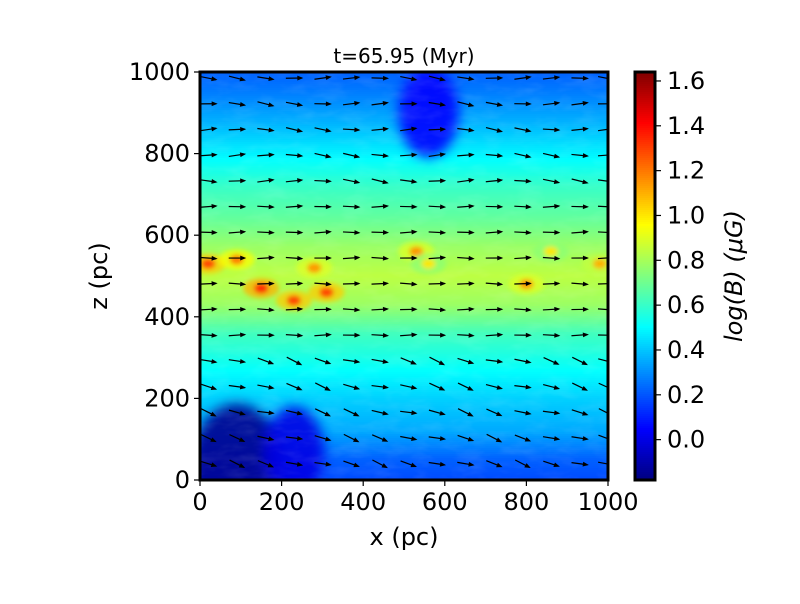 The height and width of the screenshot is (604, 800). Describe the element at coordinates (686, 215) in the screenshot. I see `colorbar-tick-label: 1.0` at that location.